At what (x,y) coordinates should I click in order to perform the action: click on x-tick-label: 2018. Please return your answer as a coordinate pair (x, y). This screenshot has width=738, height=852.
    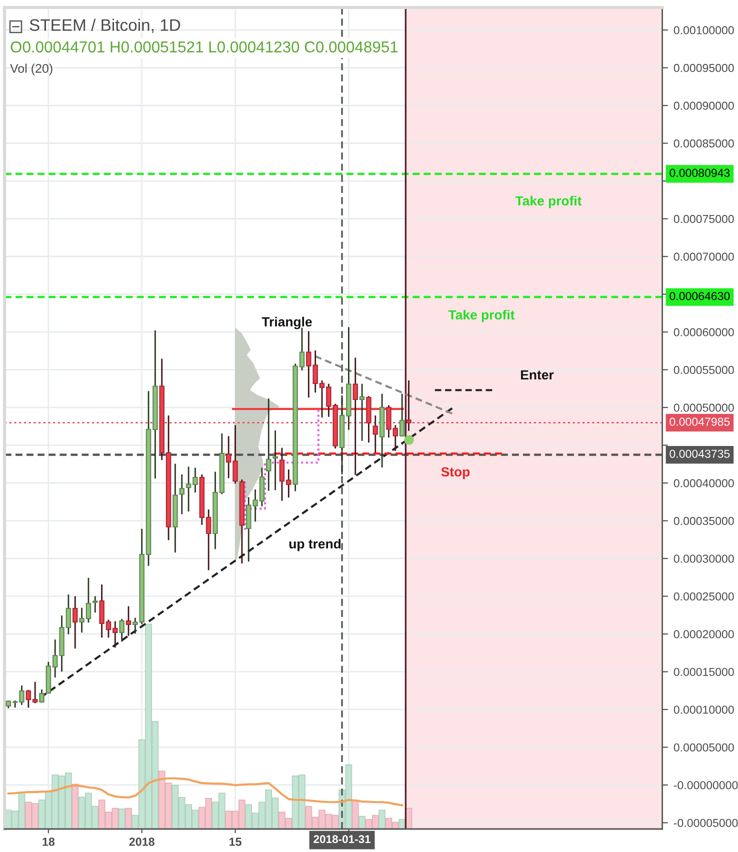
    Looking at the image, I should click on (141, 842).